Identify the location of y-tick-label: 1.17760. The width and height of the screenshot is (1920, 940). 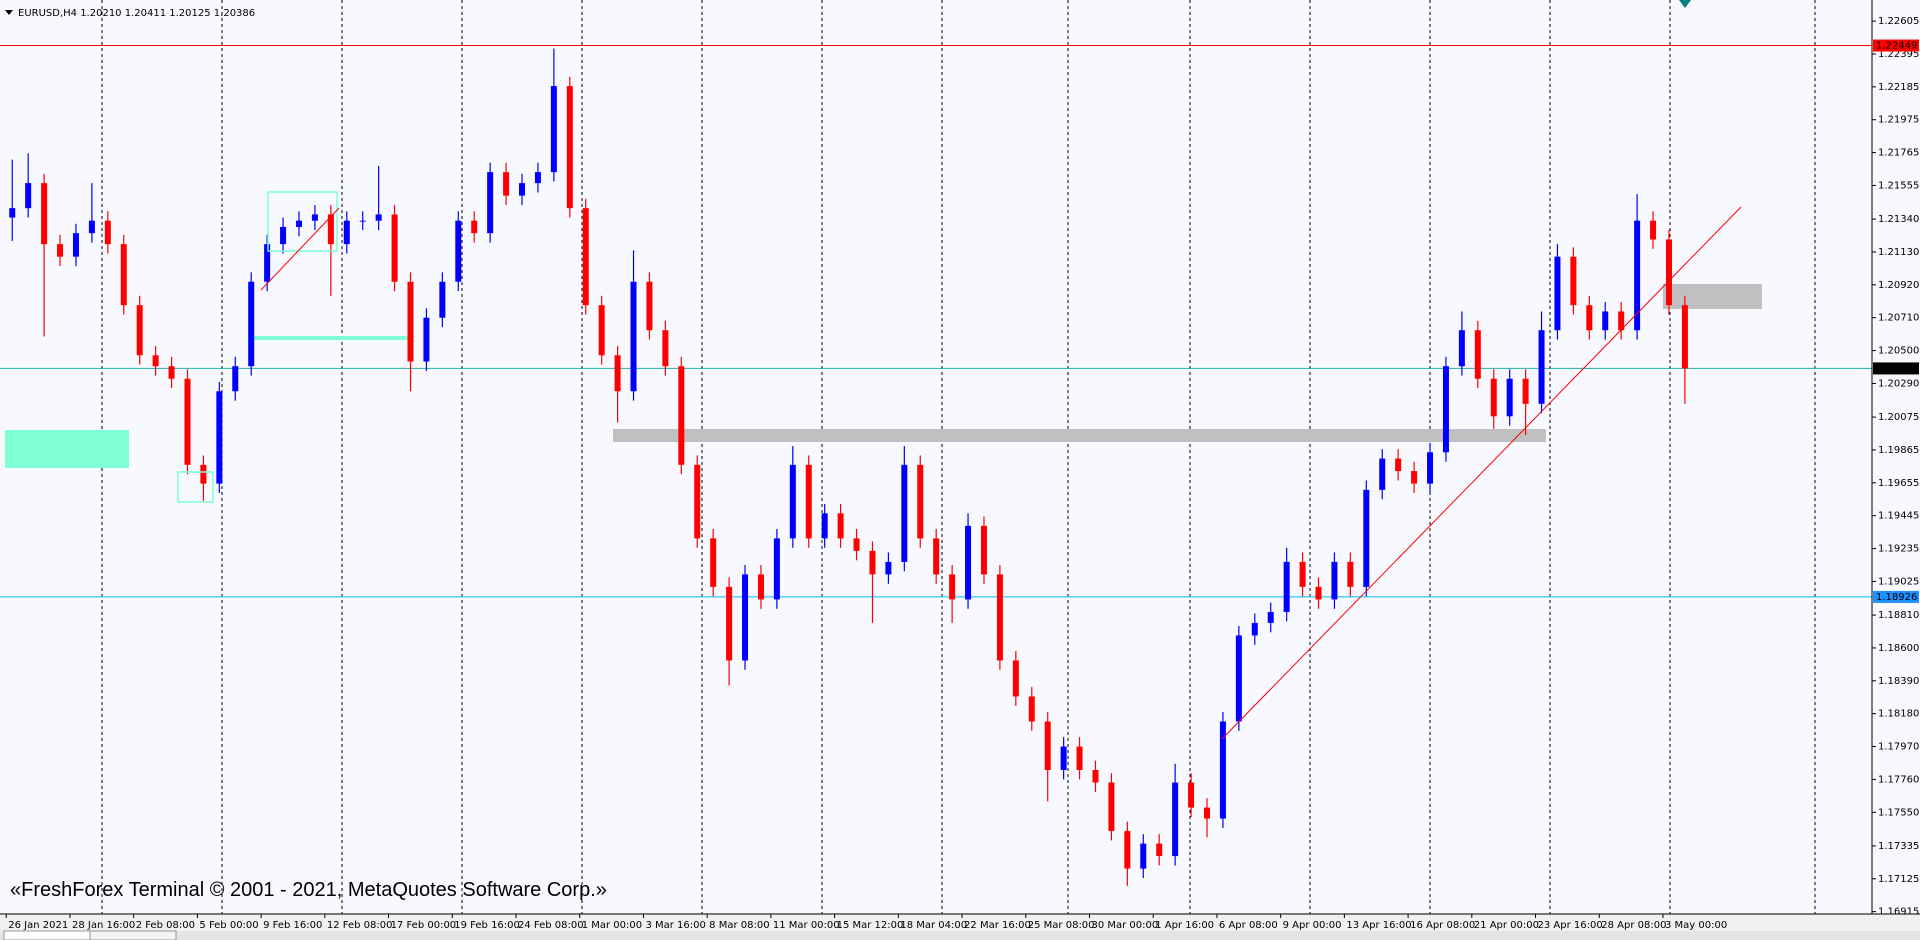
(1898, 779).